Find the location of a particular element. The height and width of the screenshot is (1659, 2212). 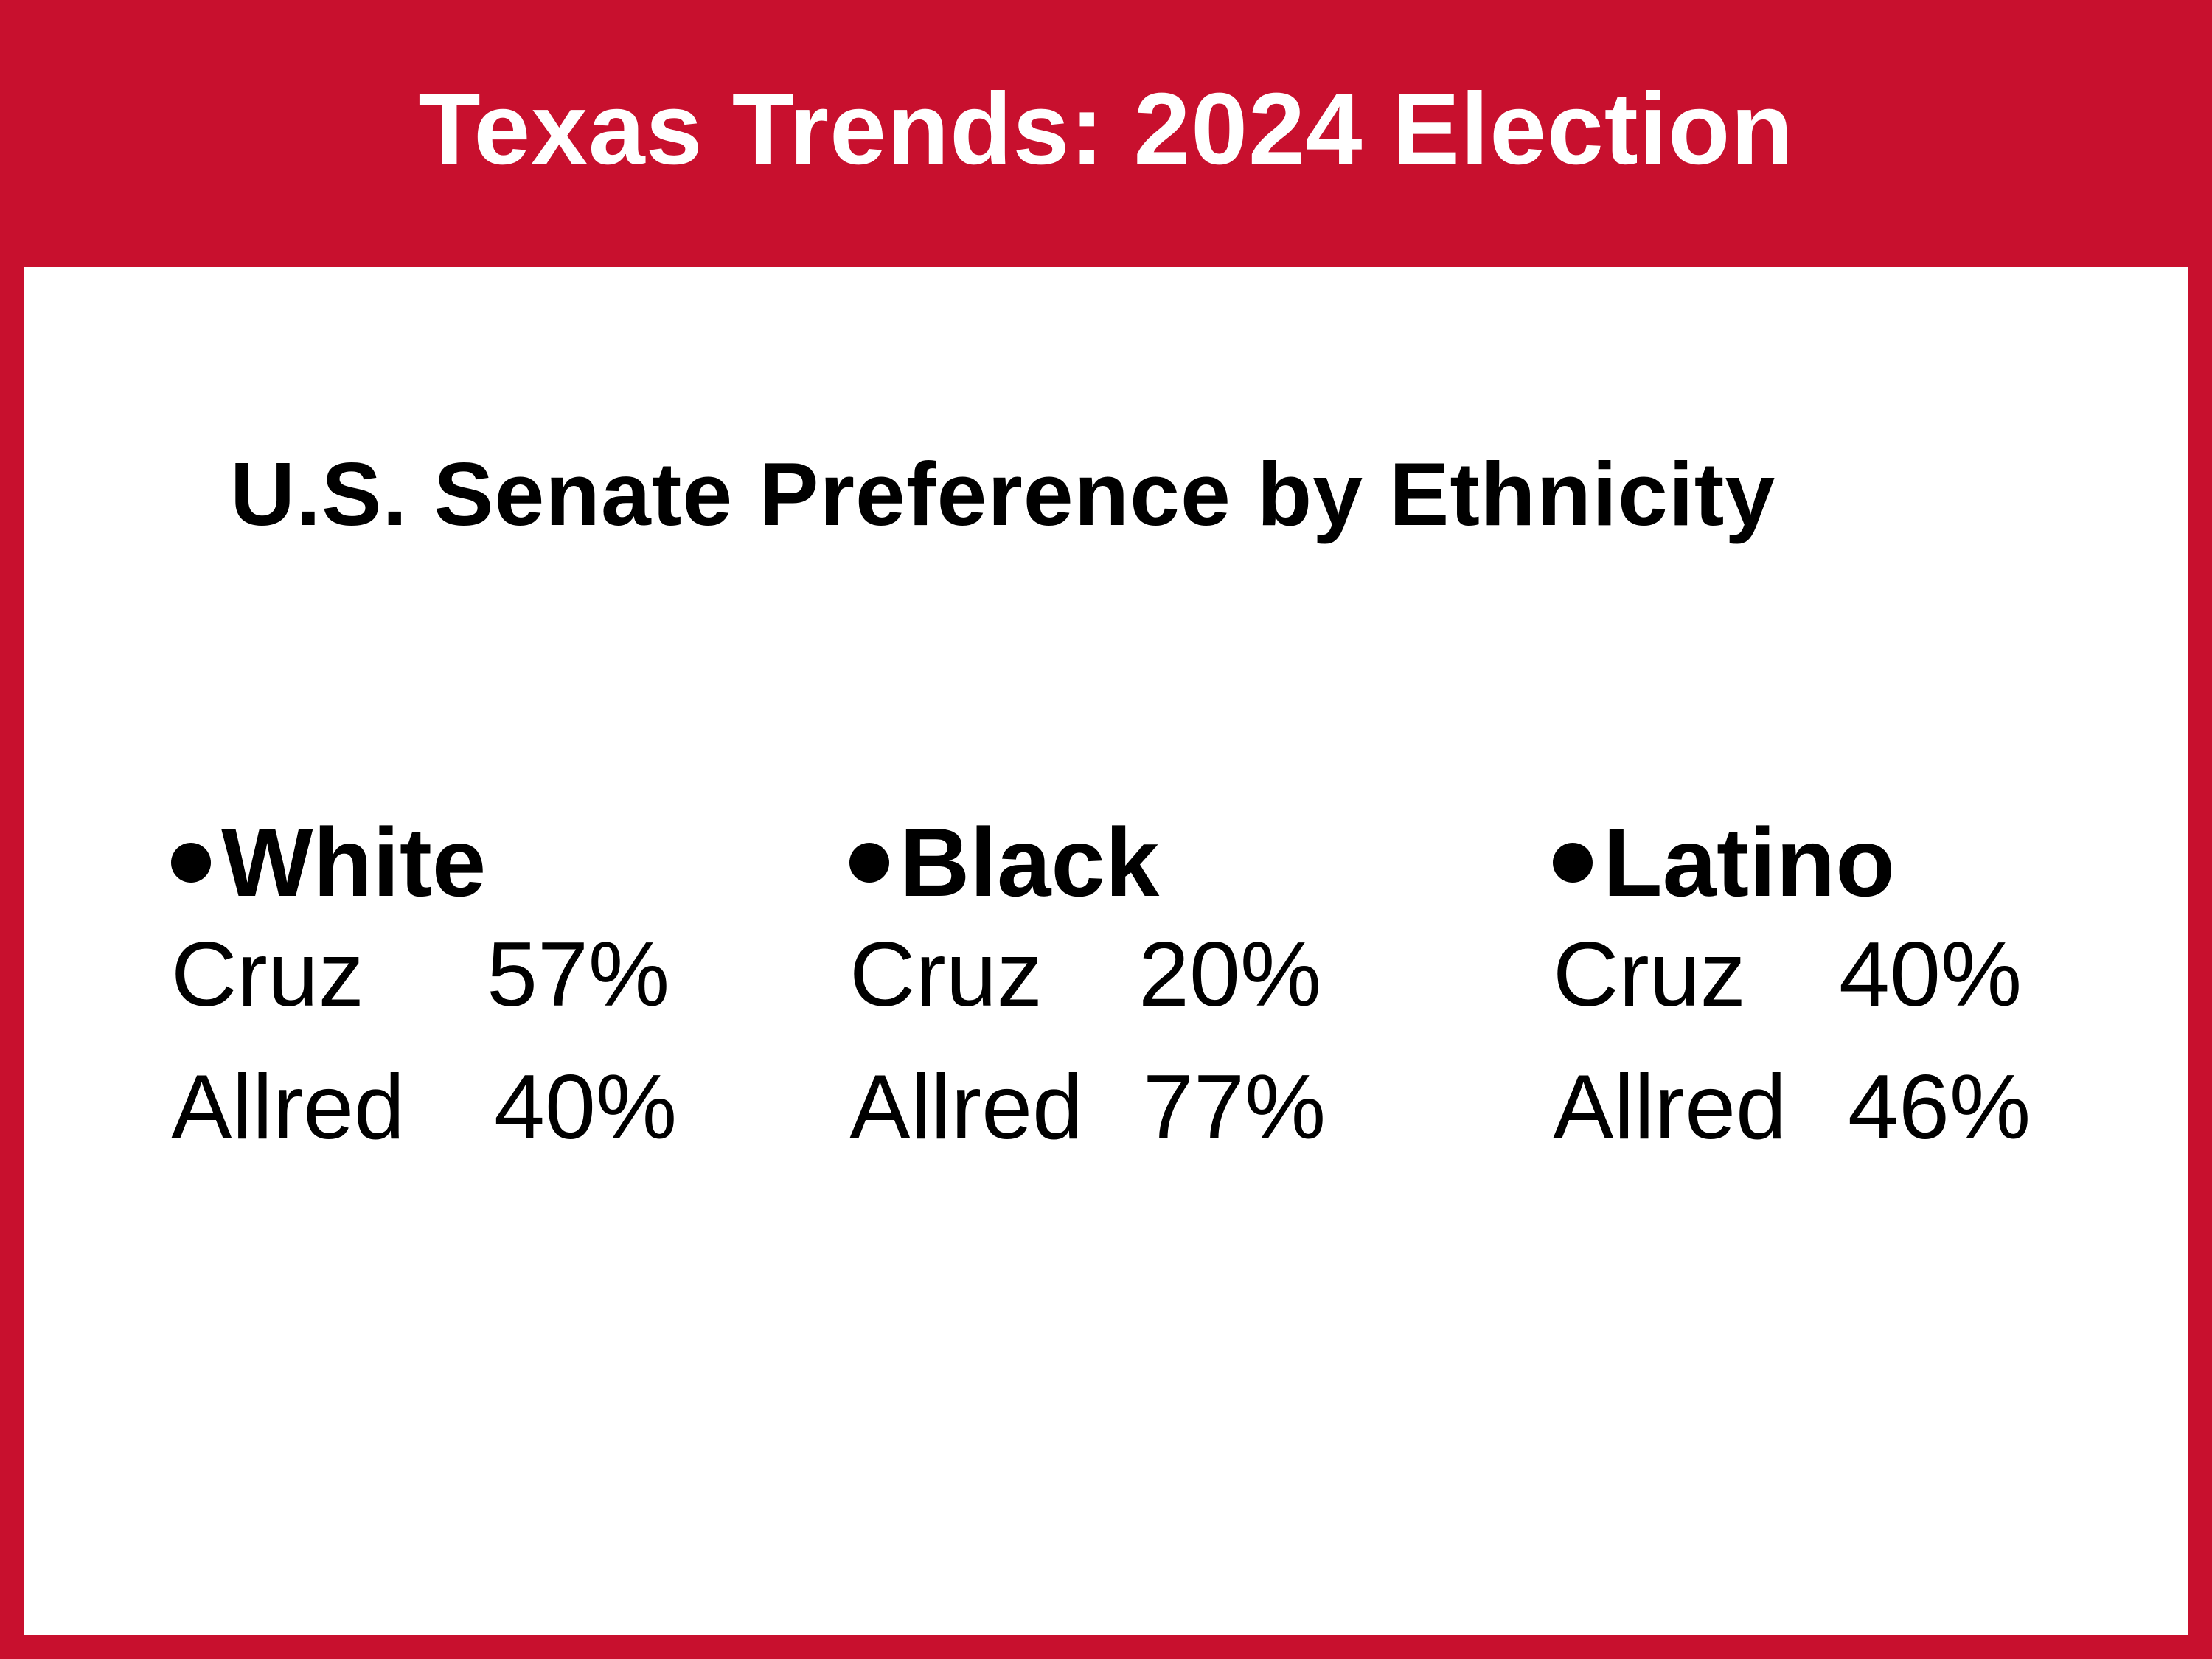

group-name: White is located at coordinates (354, 862).